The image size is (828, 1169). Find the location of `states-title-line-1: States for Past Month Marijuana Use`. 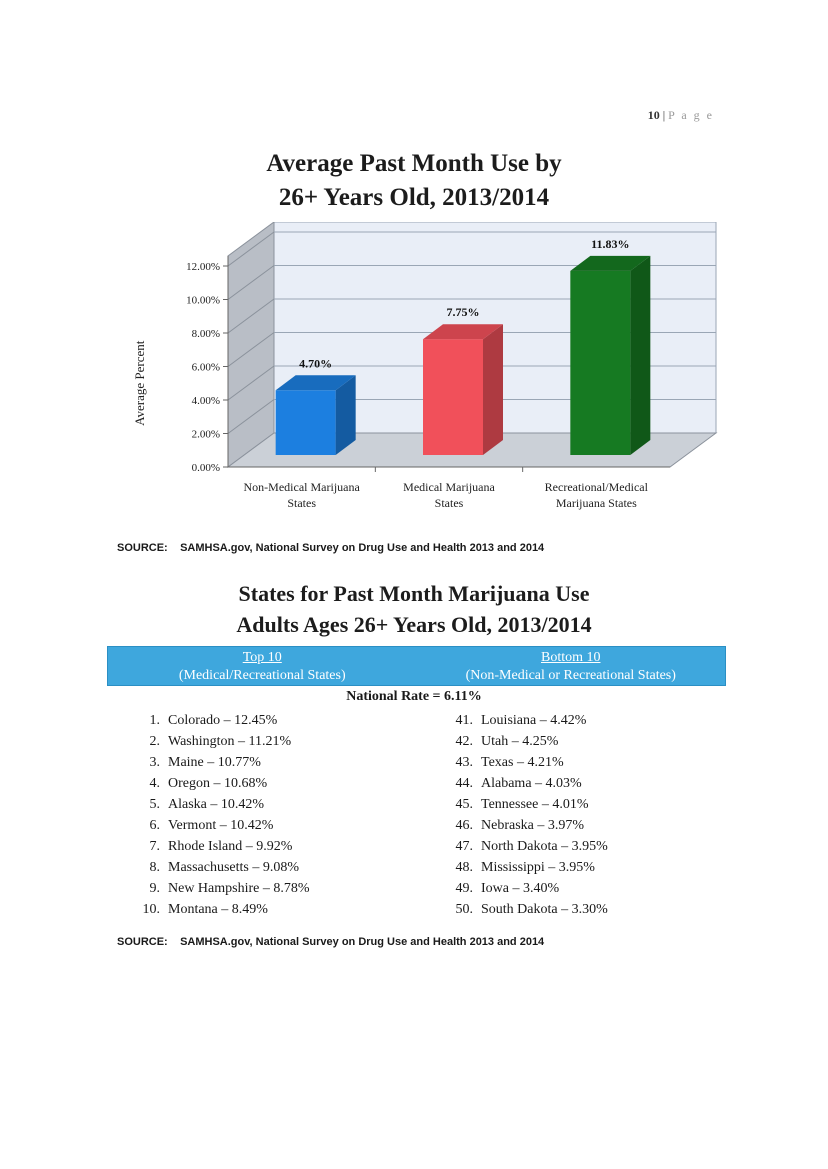

states-title-line-1: States for Past Month Marijuana Use is located at coordinates (414, 593).